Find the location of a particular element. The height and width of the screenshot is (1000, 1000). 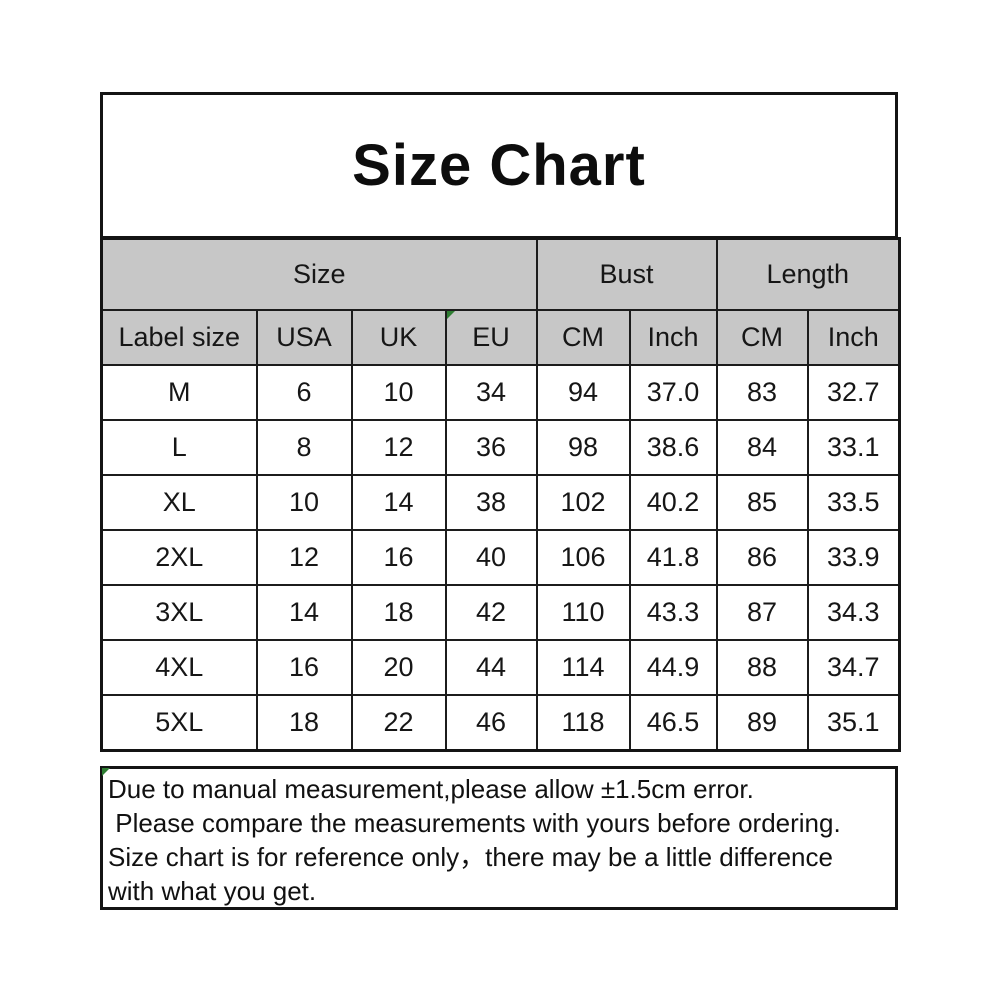

table-row-xl: XL 10 14 38 102 40.2 85 33.5 is located at coordinates (500, 502).